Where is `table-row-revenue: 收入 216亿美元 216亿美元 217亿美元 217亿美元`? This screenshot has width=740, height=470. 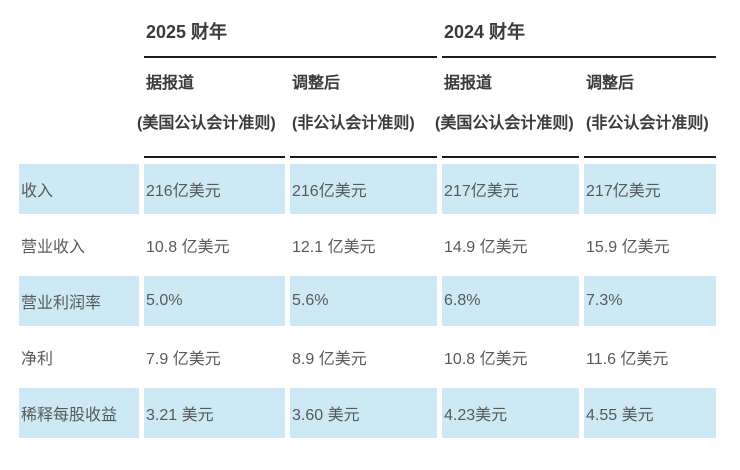 table-row-revenue: 收入 216亿美元 216亿美元 217亿美元 217亿美元 is located at coordinates (368, 189).